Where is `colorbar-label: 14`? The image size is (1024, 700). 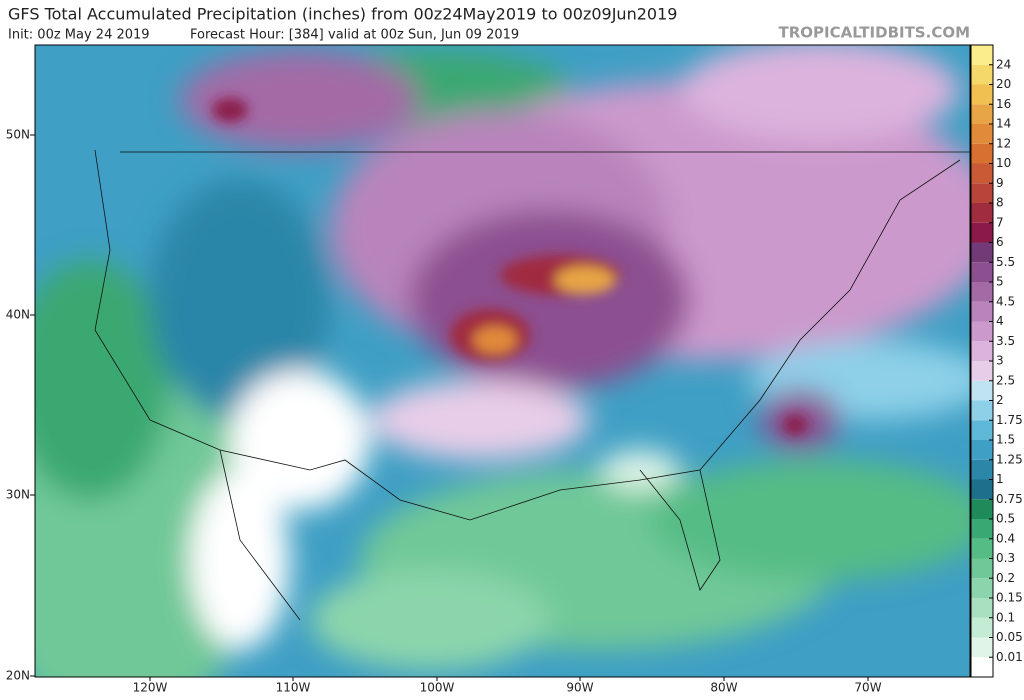
colorbar-label: 14 is located at coordinates (1003, 124).